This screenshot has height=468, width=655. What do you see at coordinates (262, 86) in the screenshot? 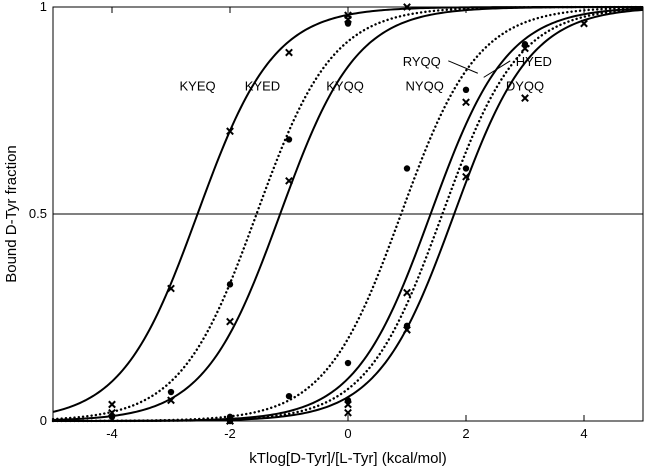
I see `label-kyed: KYED` at bounding box center [262, 86].